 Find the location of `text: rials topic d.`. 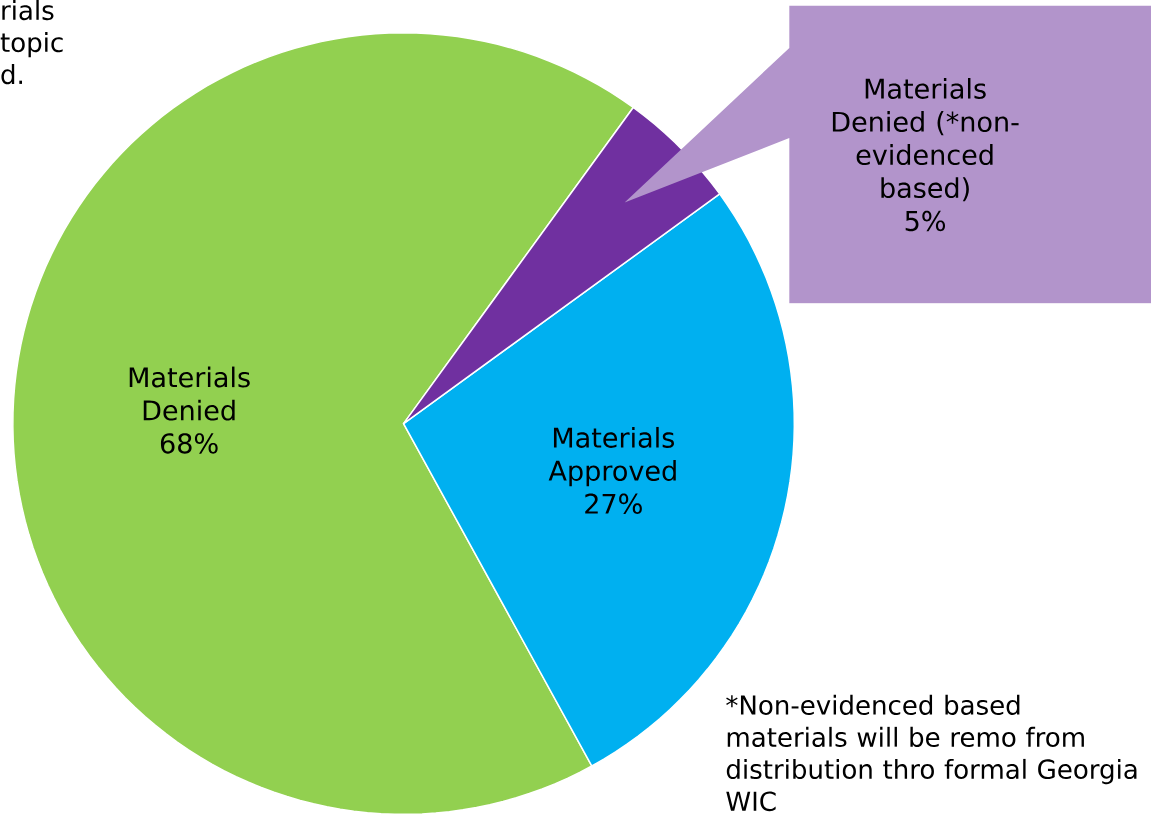

text: rials topic d. is located at coordinates (31, 42).